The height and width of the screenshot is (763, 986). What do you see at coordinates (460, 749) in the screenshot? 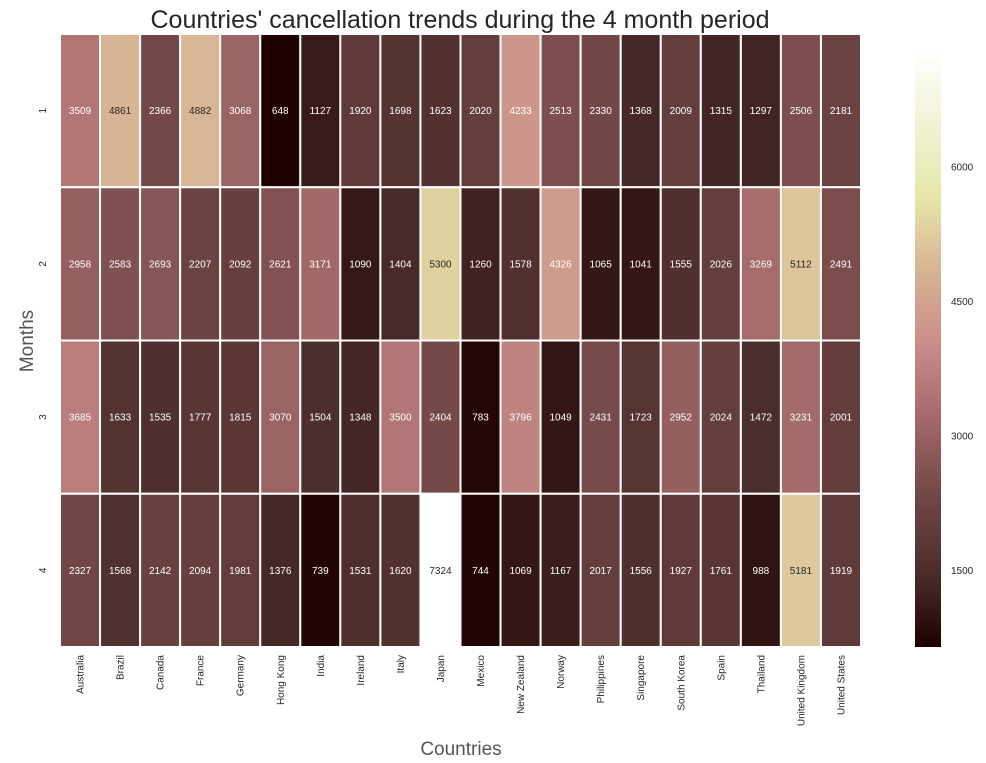
I see `x-axis-label: Countries` at bounding box center [460, 749].